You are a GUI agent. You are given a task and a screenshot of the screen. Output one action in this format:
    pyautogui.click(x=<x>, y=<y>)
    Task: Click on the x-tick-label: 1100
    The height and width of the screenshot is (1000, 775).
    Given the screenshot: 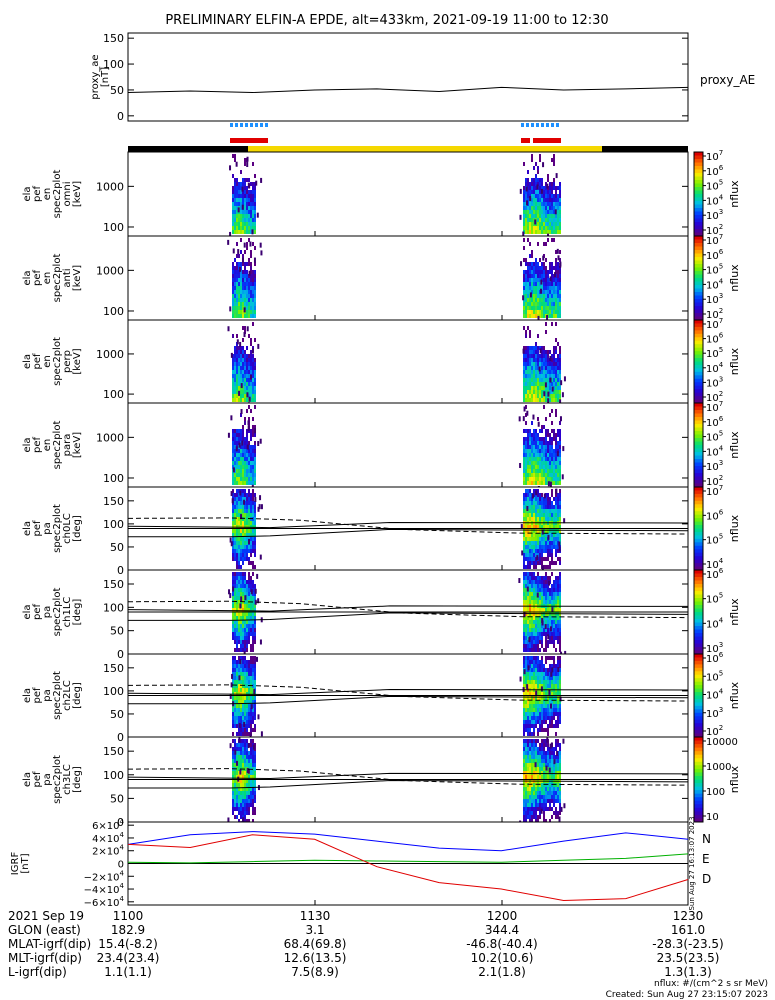 What is the action you would take?
    pyautogui.click(x=128, y=916)
    